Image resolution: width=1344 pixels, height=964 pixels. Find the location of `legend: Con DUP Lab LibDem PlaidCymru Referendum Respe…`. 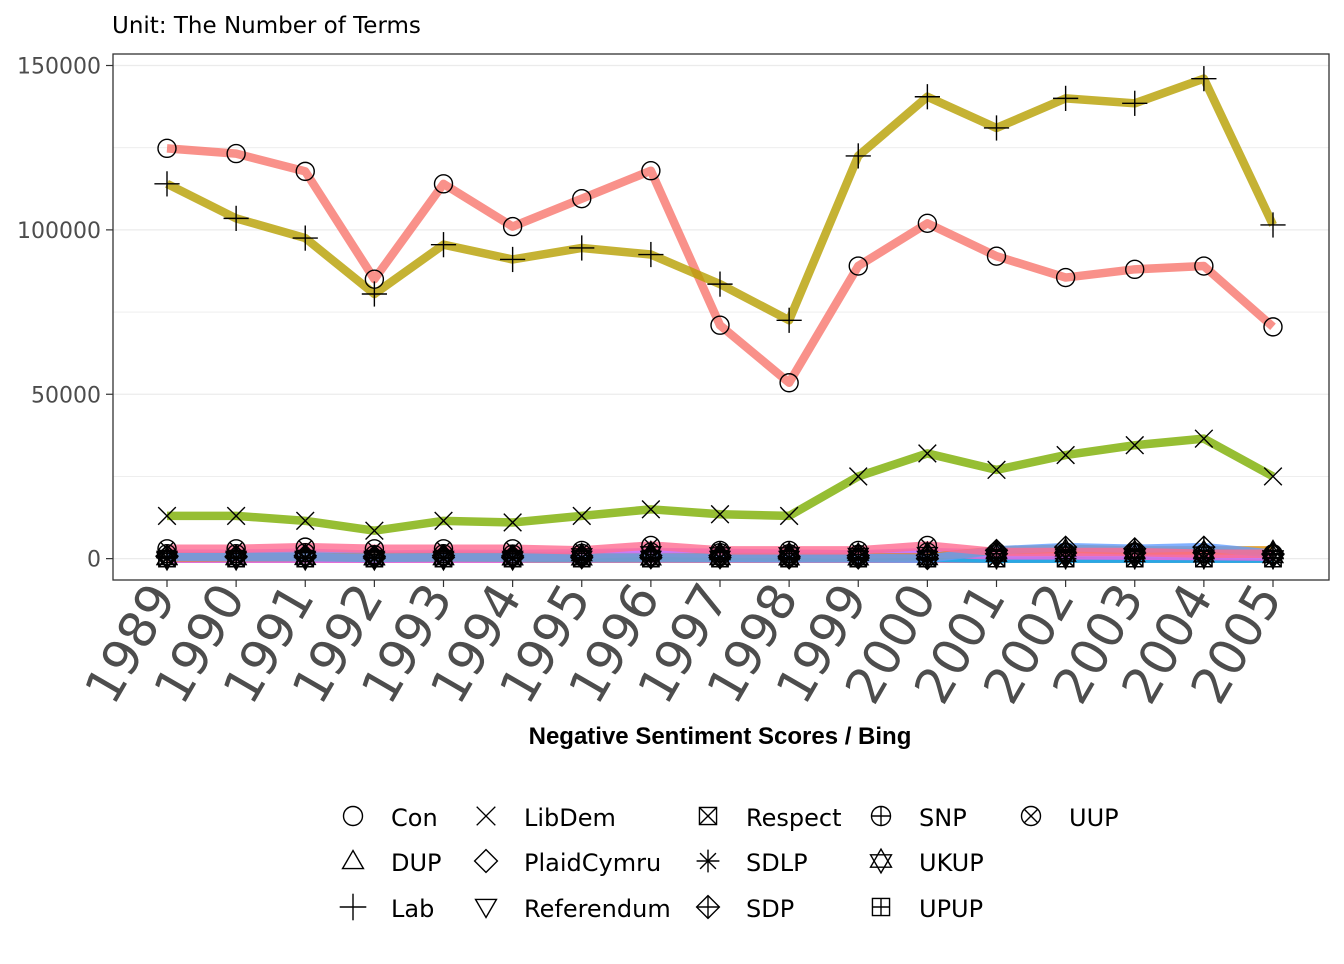

legend: Con DUP Lab LibDem PlaidCymru Referendum Respe… is located at coordinates (729, 863).